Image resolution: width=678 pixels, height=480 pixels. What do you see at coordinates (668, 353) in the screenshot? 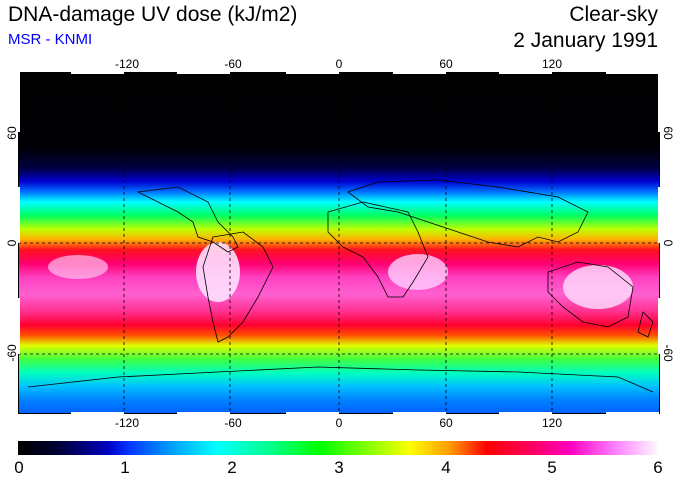
I see `lat-tick-right-m60: -60` at bounding box center [668, 353].